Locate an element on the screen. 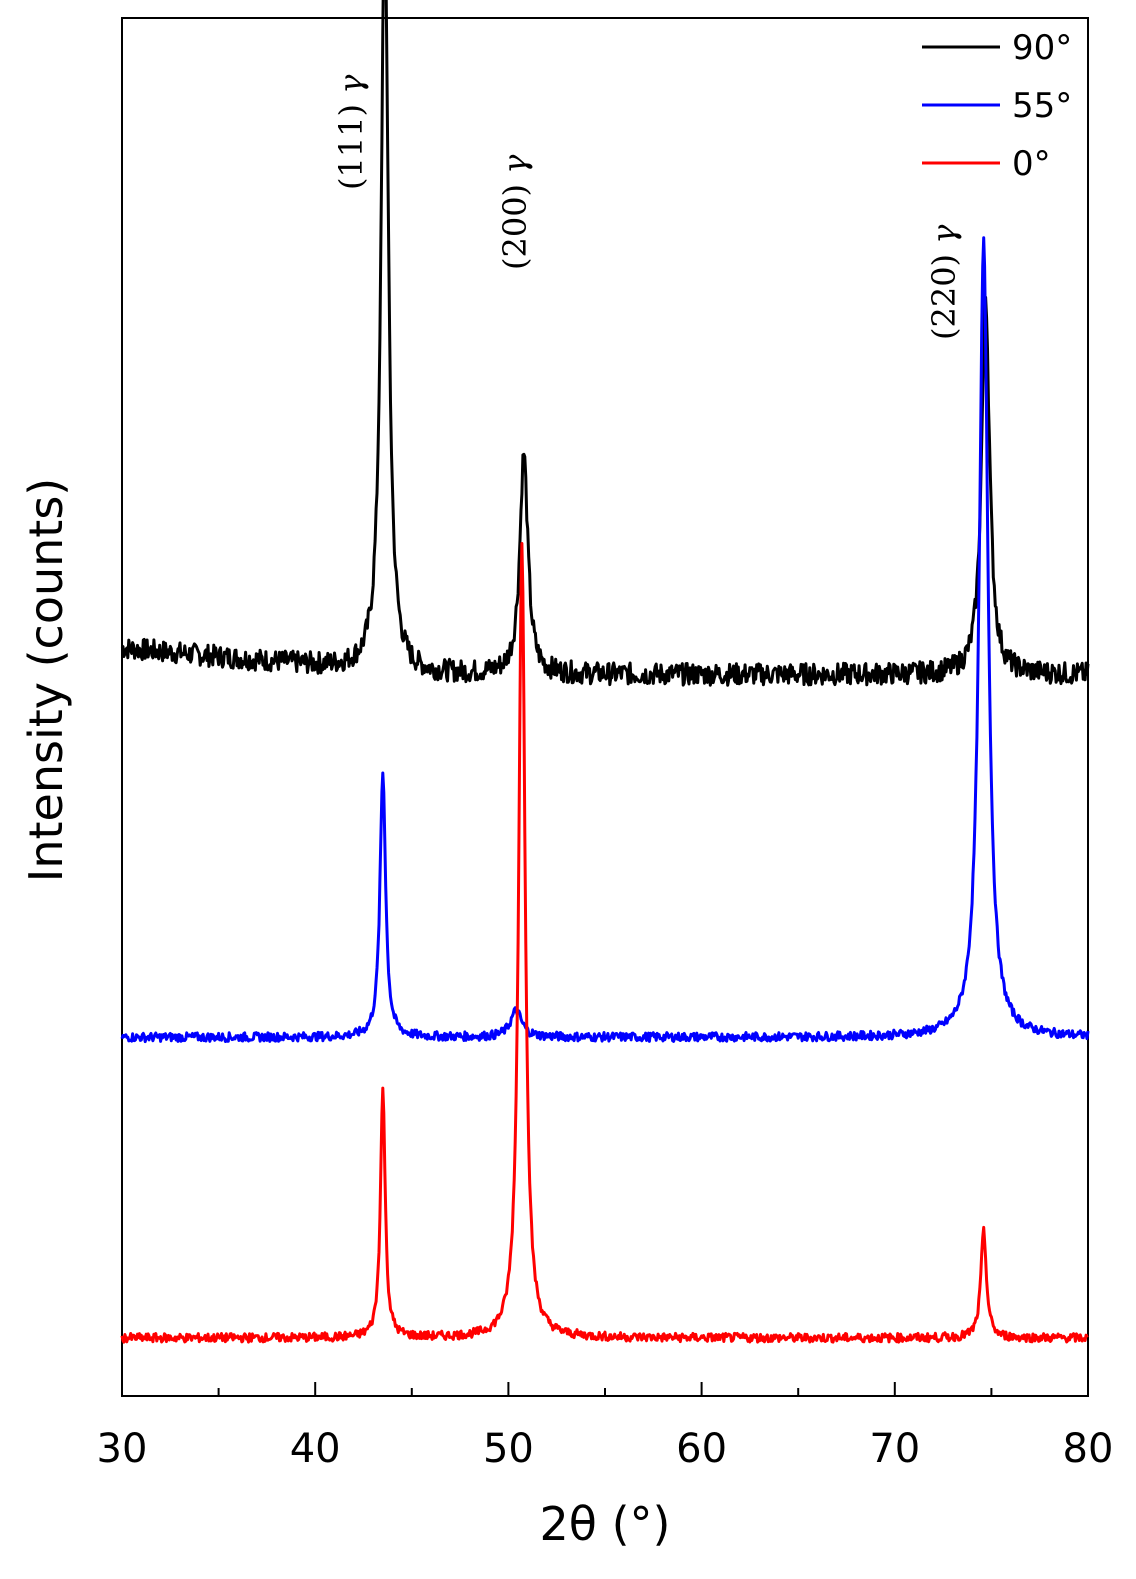 The width and height of the screenshot is (1136, 1579). x-tick-label: 80 is located at coordinates (1088, 1449).